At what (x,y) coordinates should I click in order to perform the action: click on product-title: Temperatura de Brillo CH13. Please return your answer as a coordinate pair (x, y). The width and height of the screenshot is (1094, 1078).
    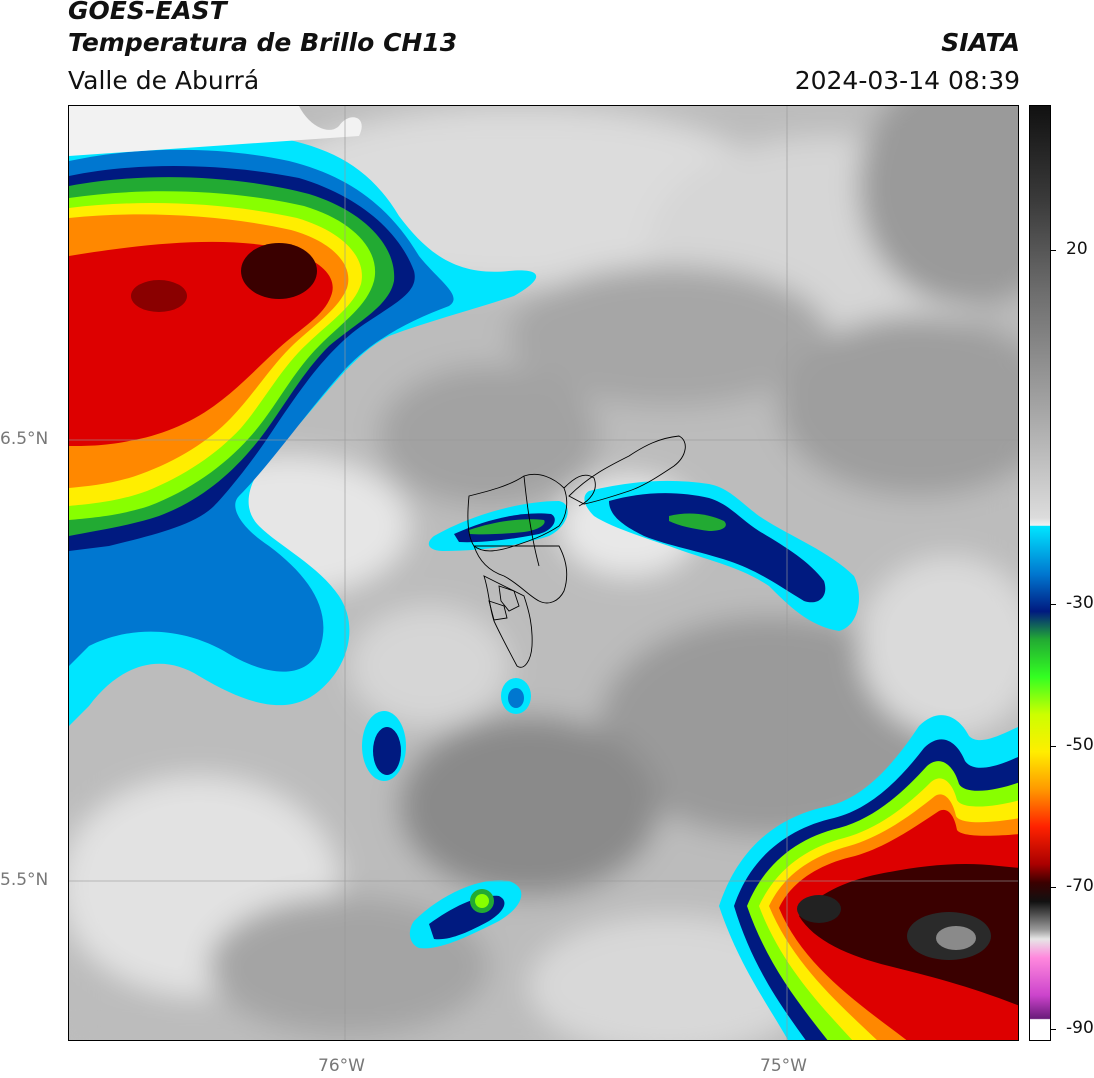
    Looking at the image, I should click on (263, 42).